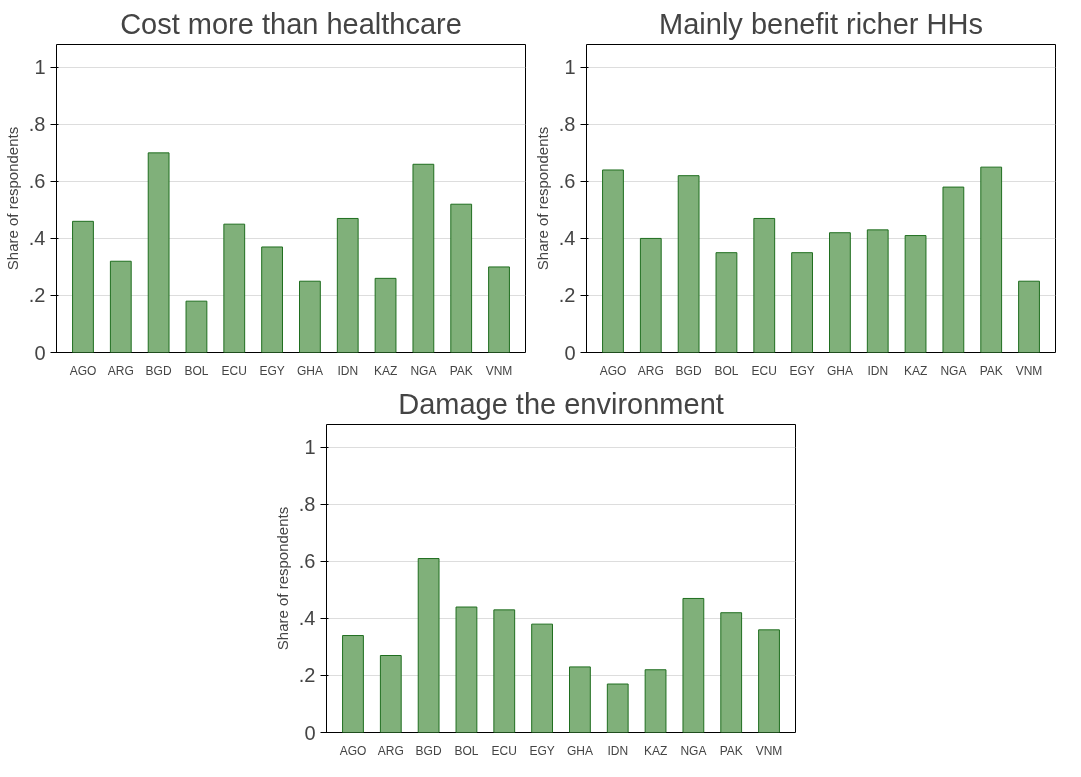  I want to click on chart-title: Mainly benefit richer HHs, so click(821, 23).